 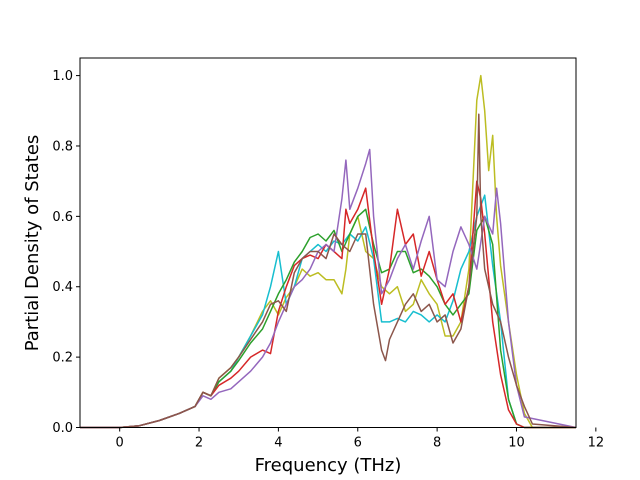 I want to click on x-tick-label: 4, so click(x=278, y=443).